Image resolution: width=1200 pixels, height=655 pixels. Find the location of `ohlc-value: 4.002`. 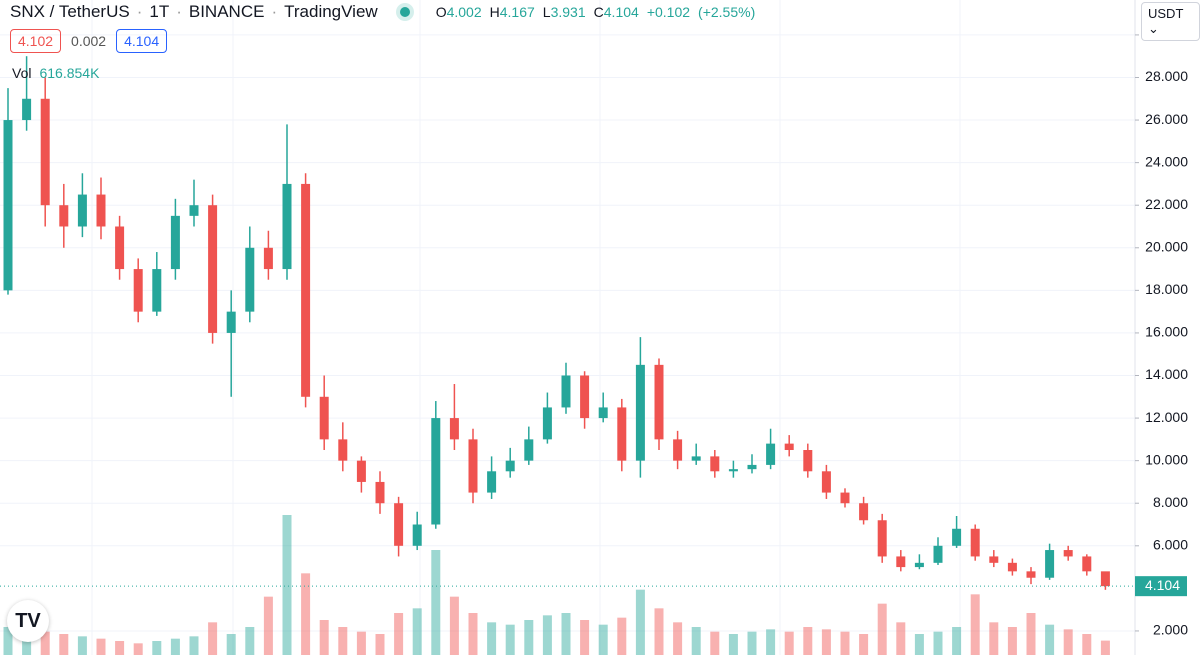

ohlc-value: 4.002 is located at coordinates (464, 12).